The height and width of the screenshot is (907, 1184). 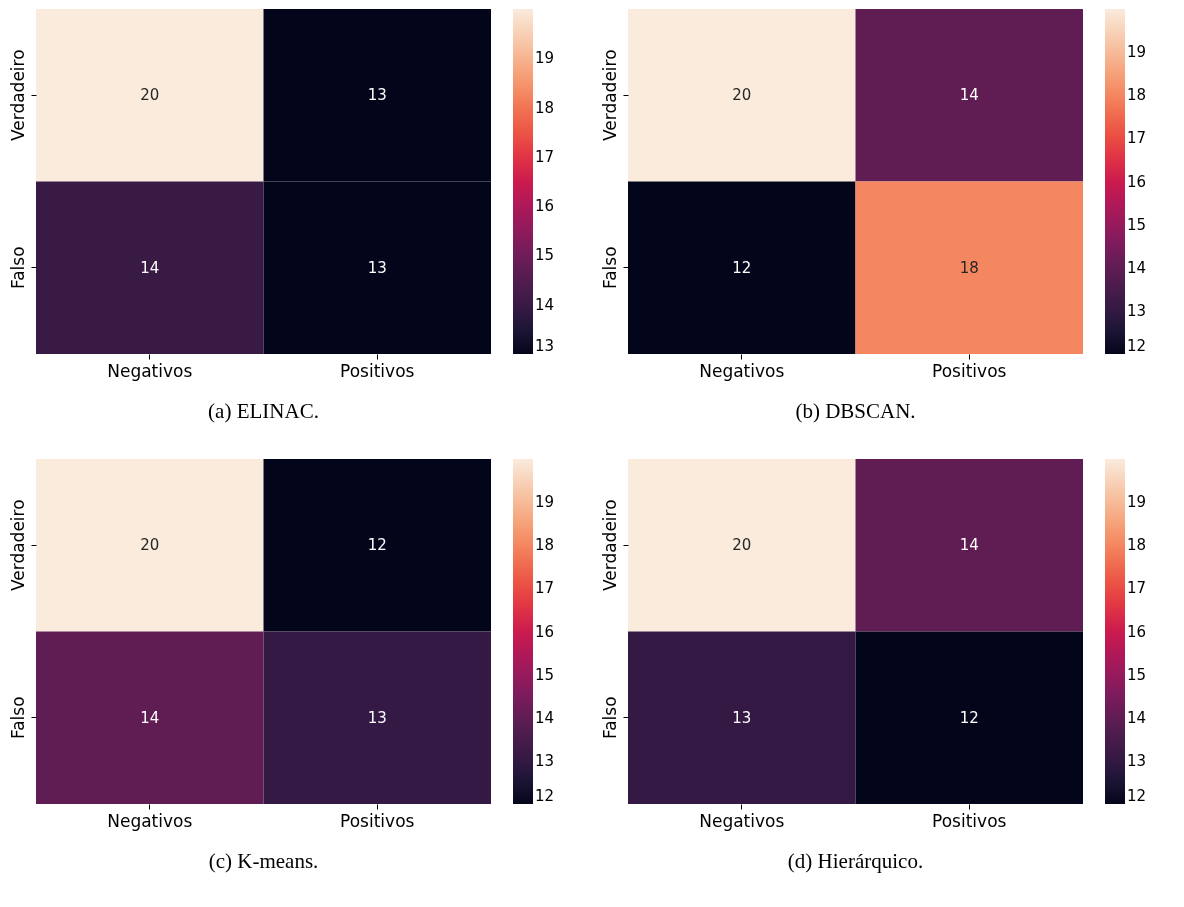 I want to click on text: (c) K-means., so click(x=263, y=861).